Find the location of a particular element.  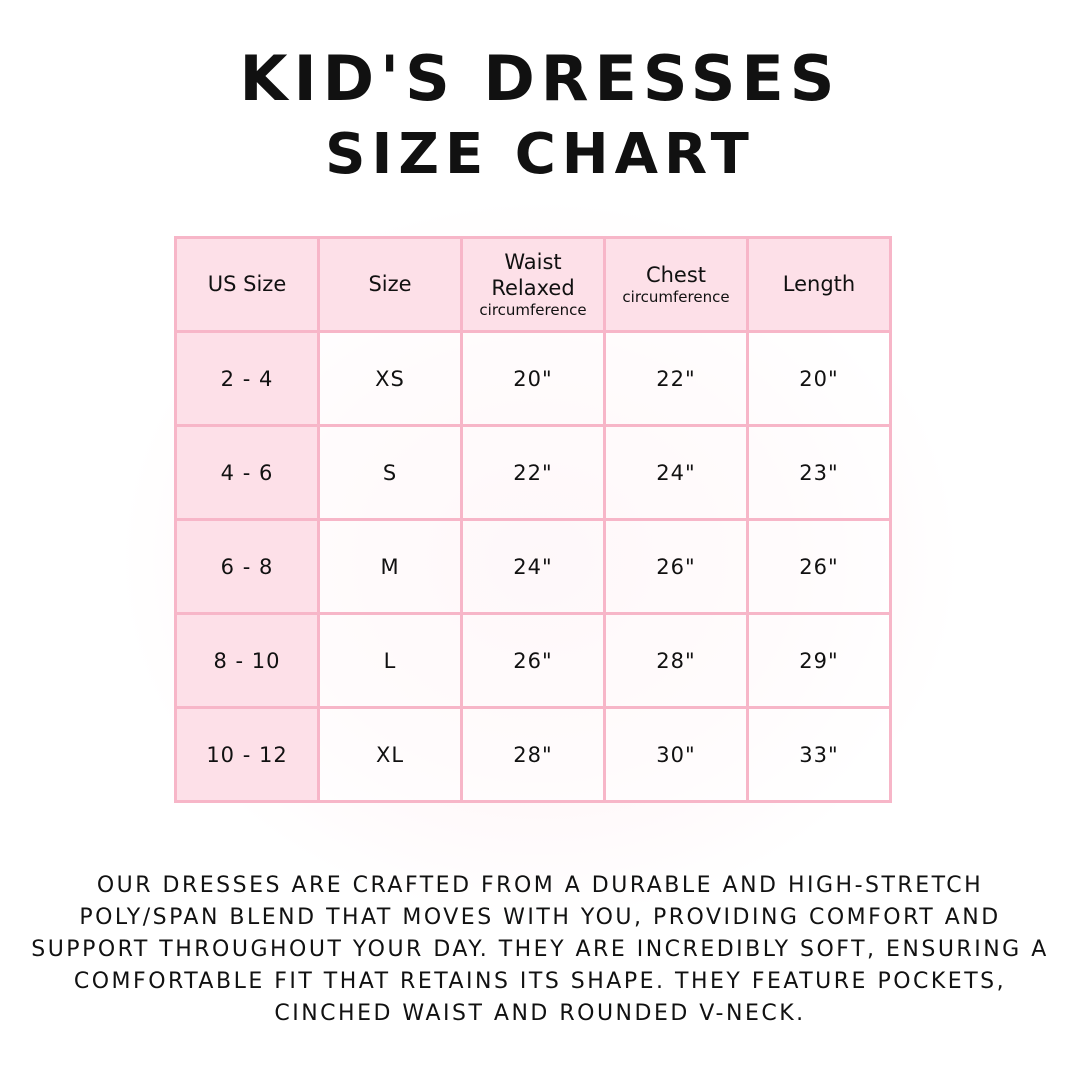

cell-us-size: 4 - 6 is located at coordinates (247, 472).